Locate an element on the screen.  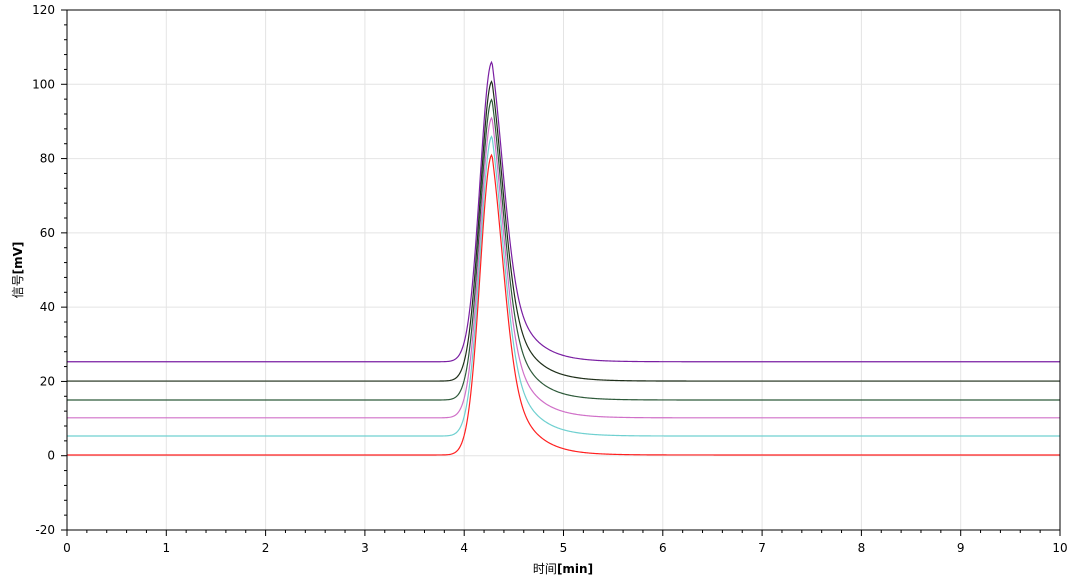
y-tick-label: 60 is located at coordinates (47, 233).